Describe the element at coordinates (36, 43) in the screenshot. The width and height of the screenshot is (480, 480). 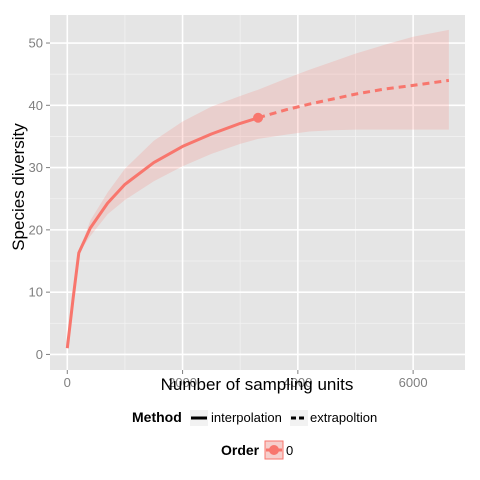
I see `y-tick-label: 50` at that location.